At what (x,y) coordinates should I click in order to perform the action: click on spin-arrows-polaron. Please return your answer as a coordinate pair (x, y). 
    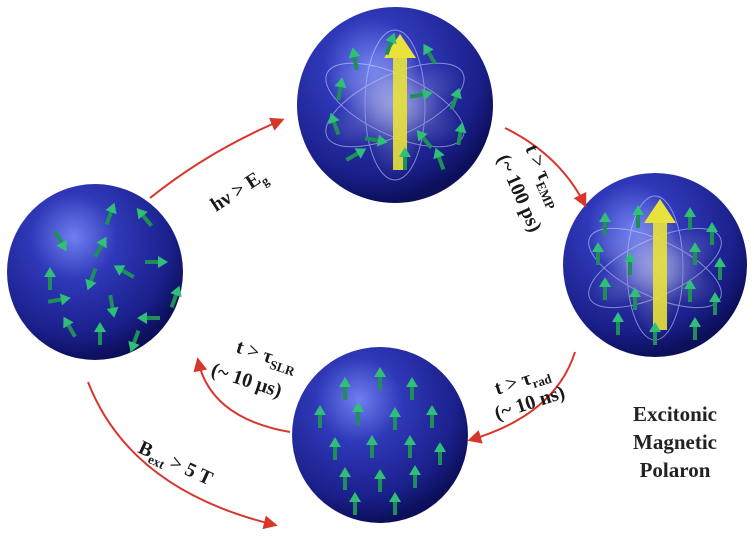
    Looking at the image, I should click on (659, 275).